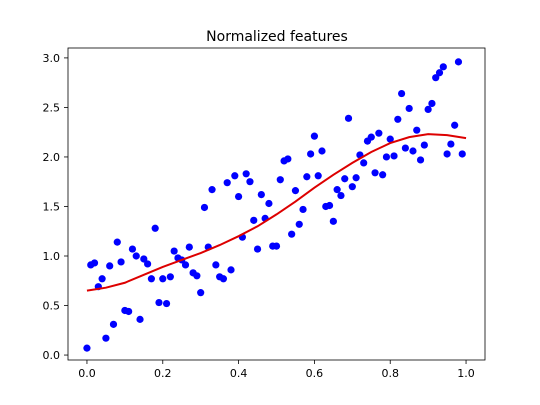  I want to click on x-tick-label: 0.2, so click(163, 373).